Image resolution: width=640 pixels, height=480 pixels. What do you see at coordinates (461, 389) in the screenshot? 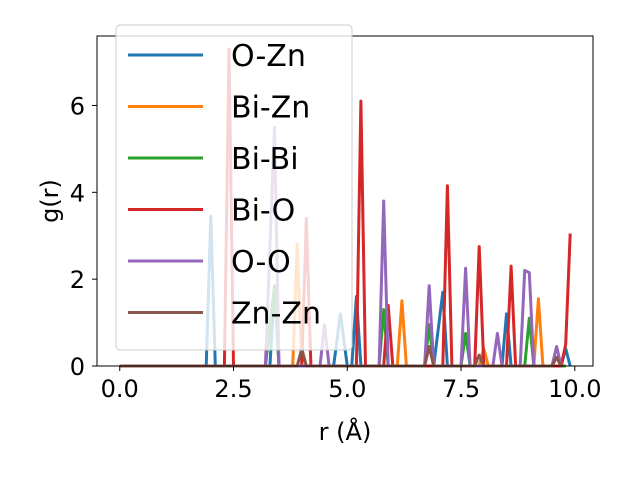
I see `x-tick-label: 7.5` at bounding box center [461, 389].